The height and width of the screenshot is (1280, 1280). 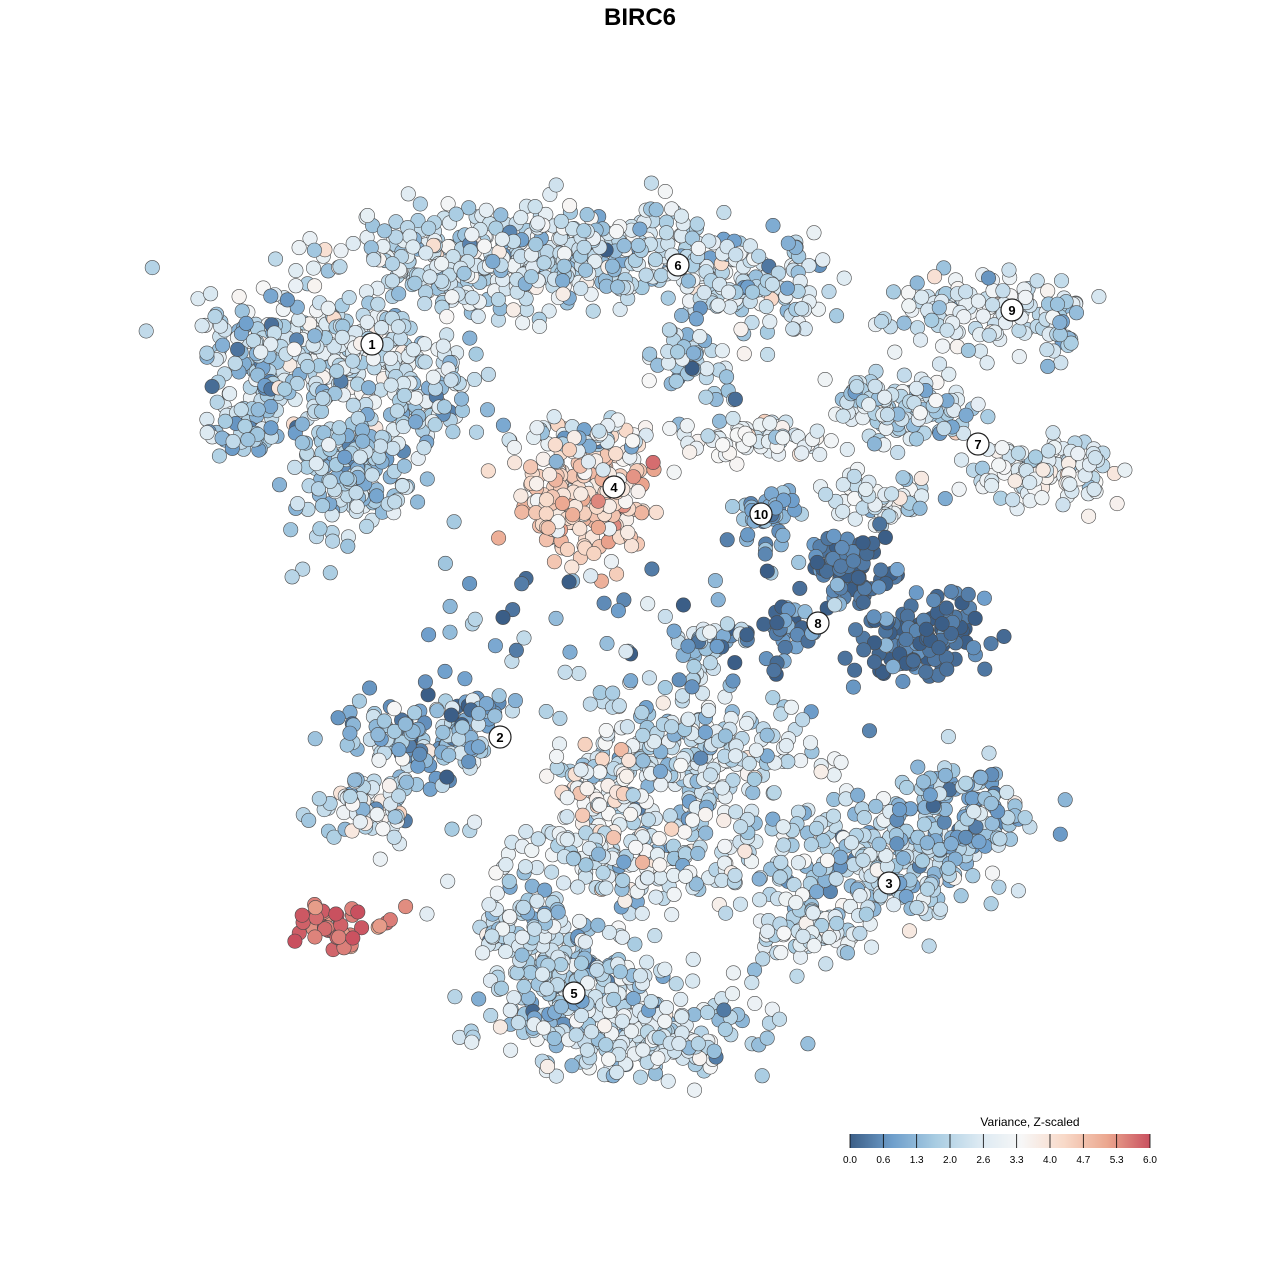 What do you see at coordinates (817, 623) in the screenshot?
I see `cluster-label-text: 8` at bounding box center [817, 623].